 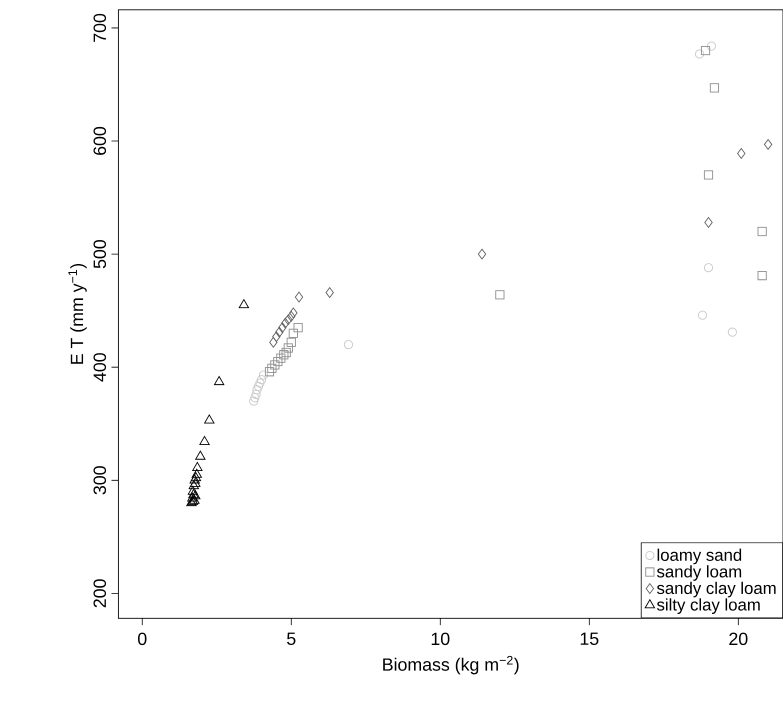 I want to click on x-tick-label: 20, so click(x=738, y=639).